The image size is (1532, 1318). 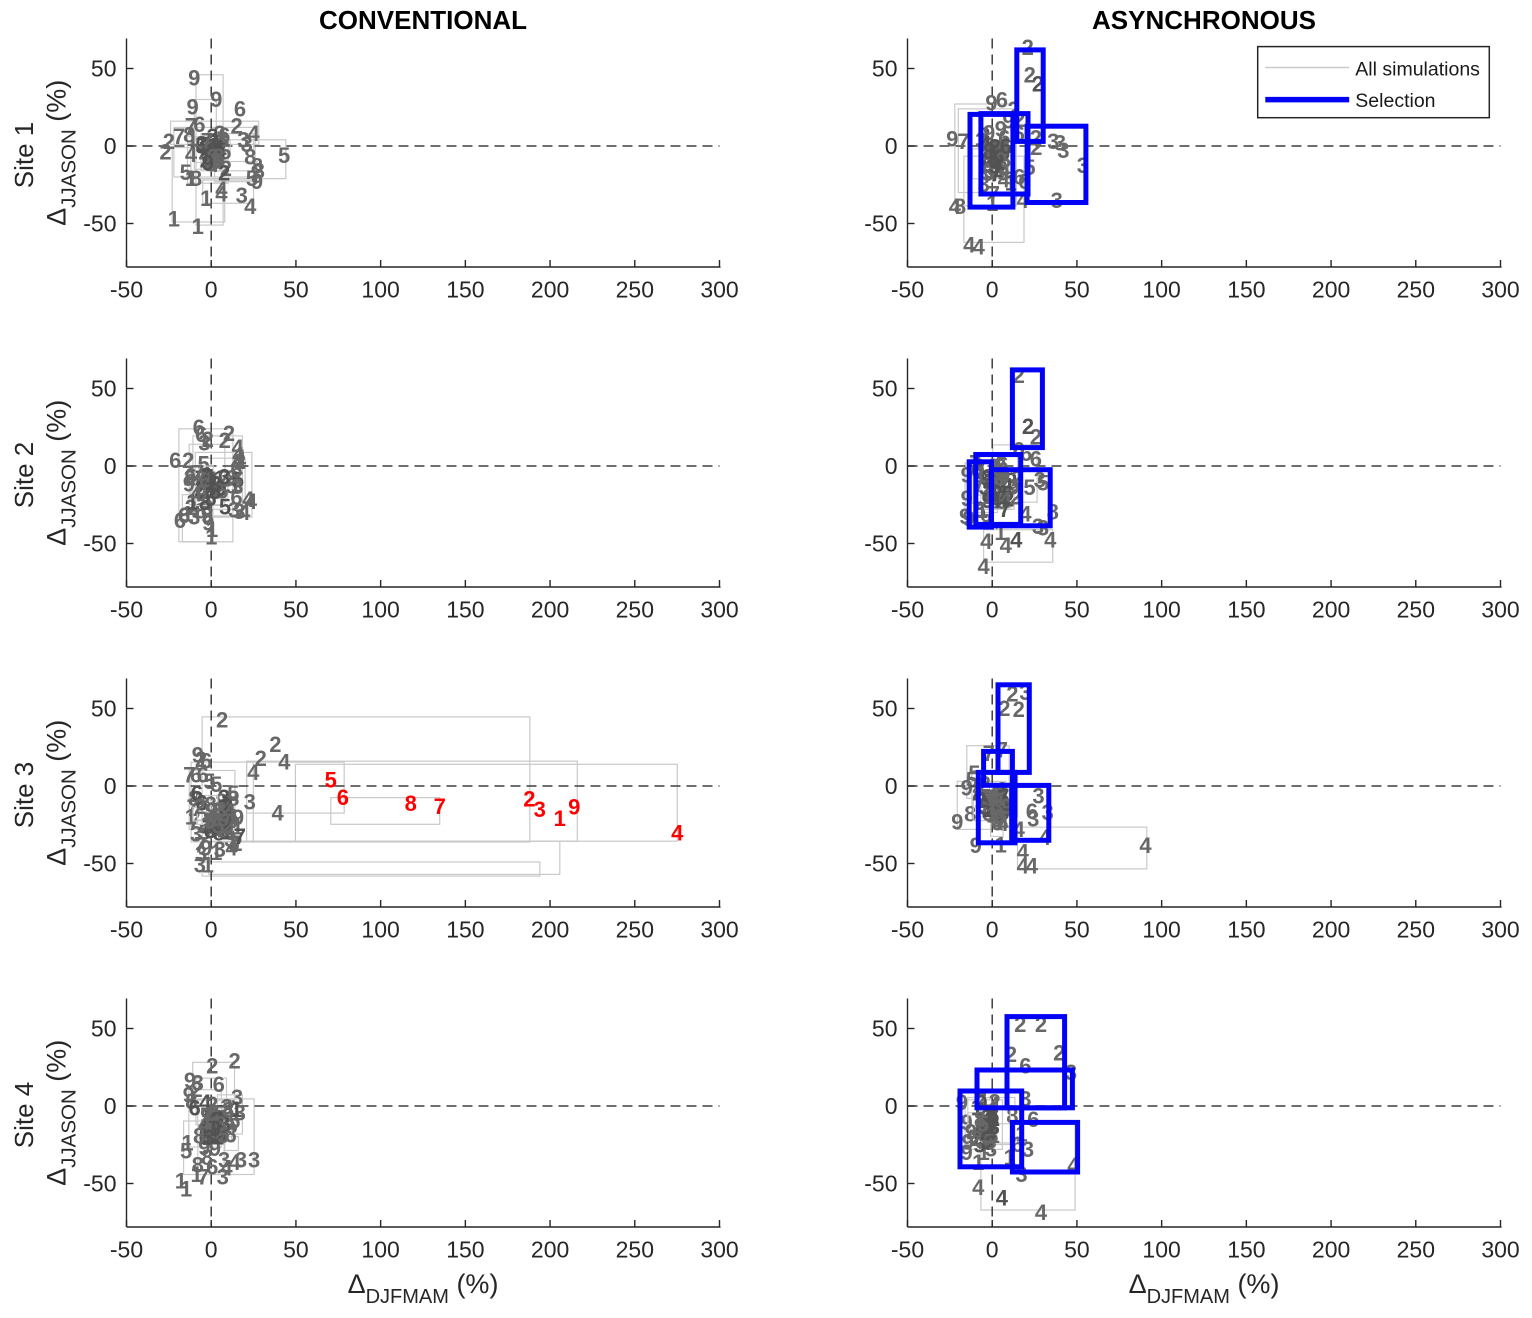 I want to click on svg-text: 150, so click(x=1246, y=290).